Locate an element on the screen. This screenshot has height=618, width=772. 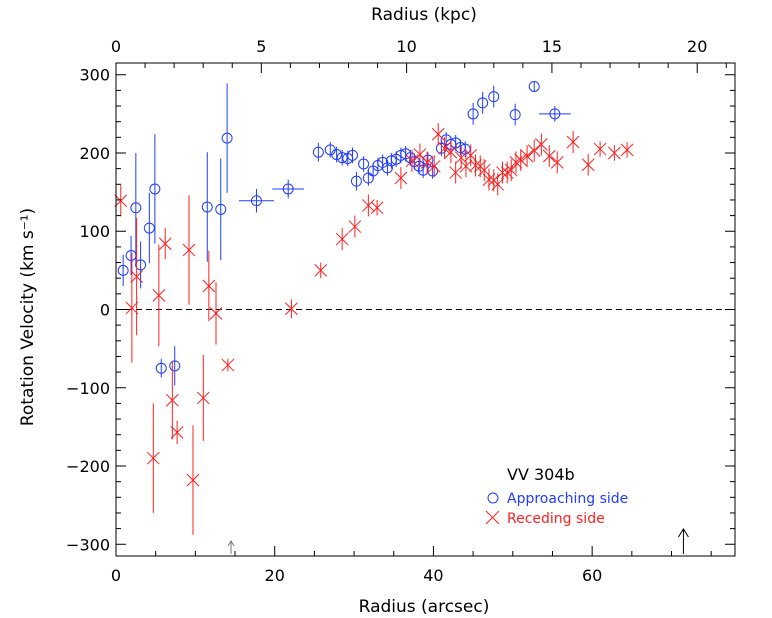
x-axis-title: Radius (arcsec) is located at coordinates (424, 607).